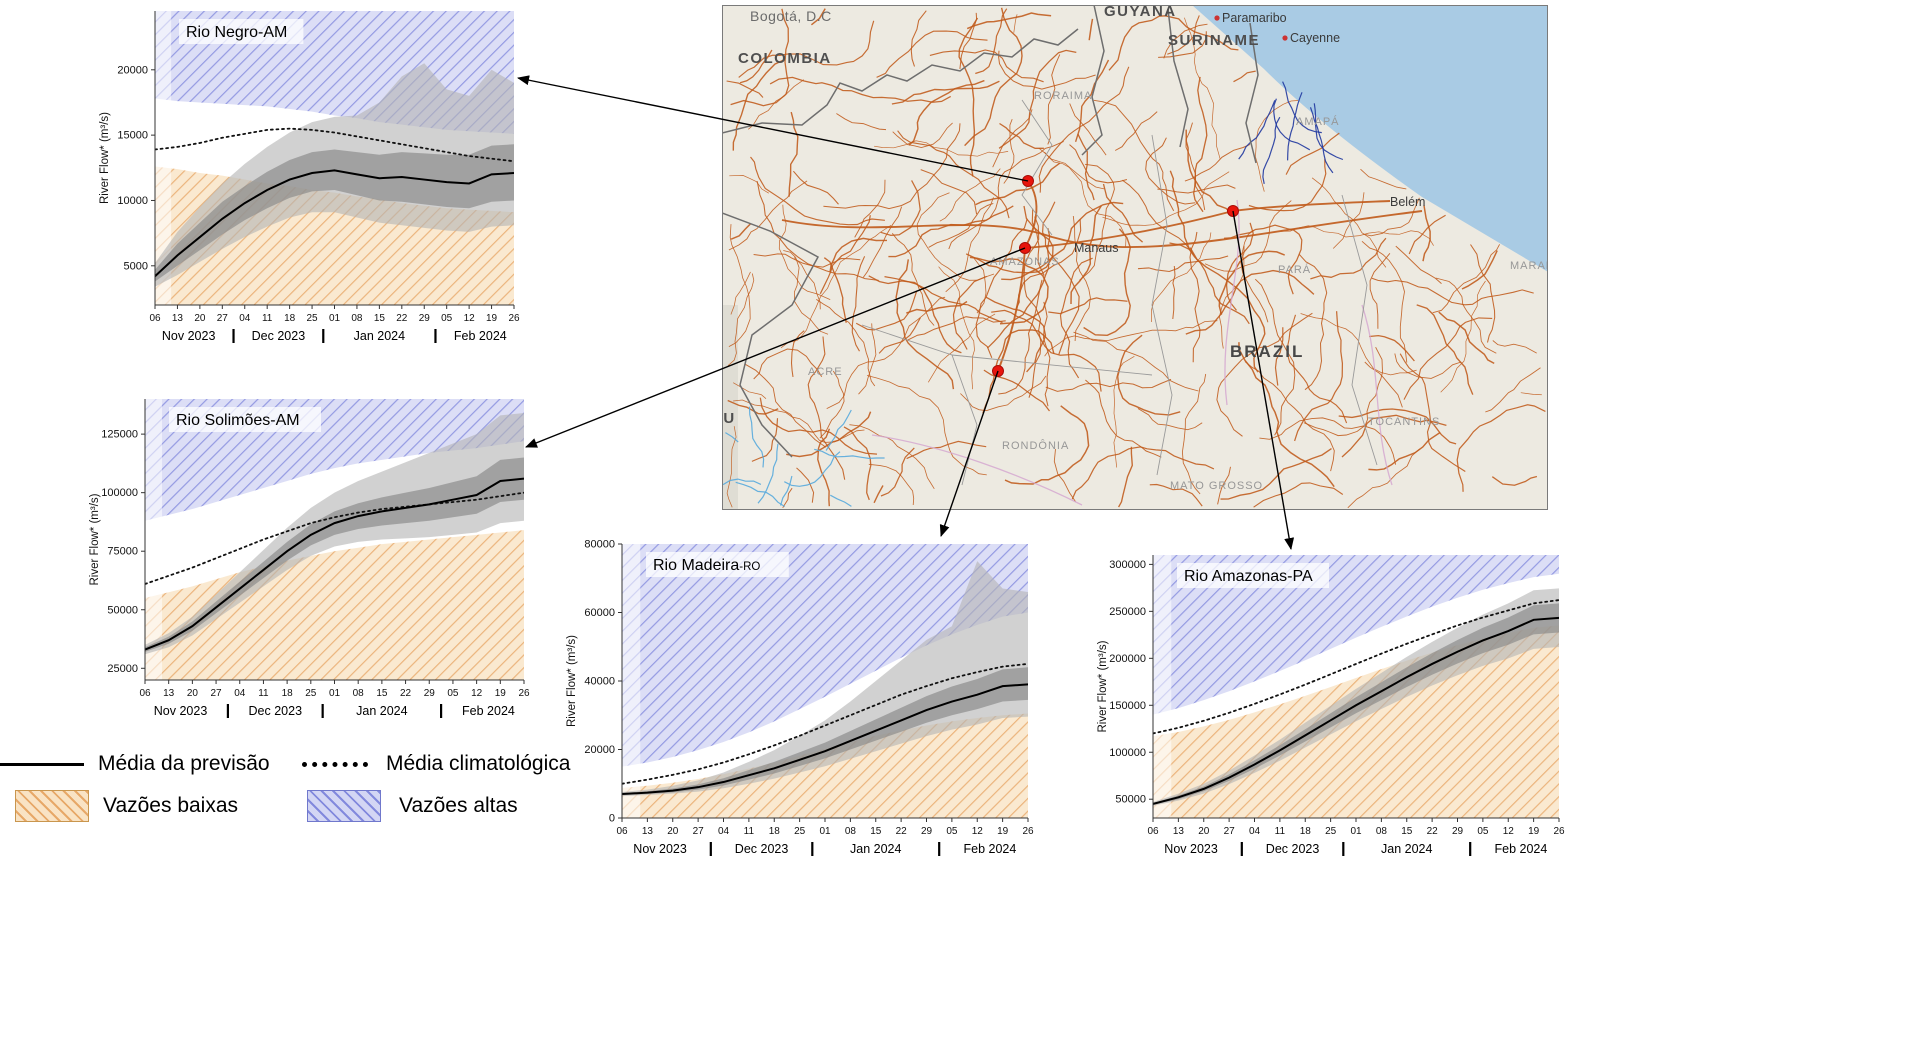  I want to click on station-marker, so click(998, 371).